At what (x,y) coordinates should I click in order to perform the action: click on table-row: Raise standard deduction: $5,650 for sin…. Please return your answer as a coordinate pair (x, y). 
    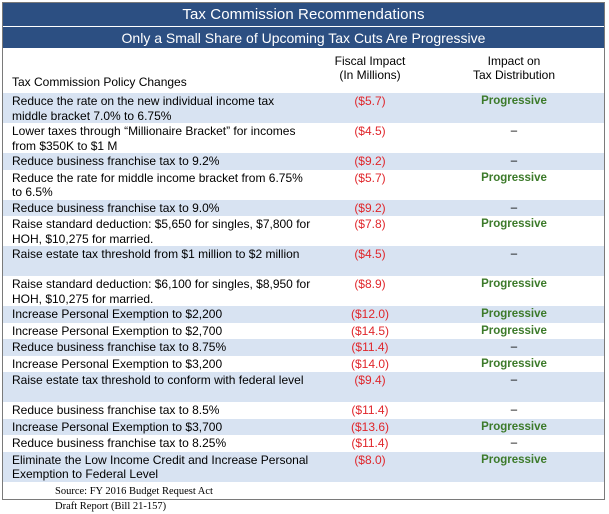
    Looking at the image, I should click on (303, 231).